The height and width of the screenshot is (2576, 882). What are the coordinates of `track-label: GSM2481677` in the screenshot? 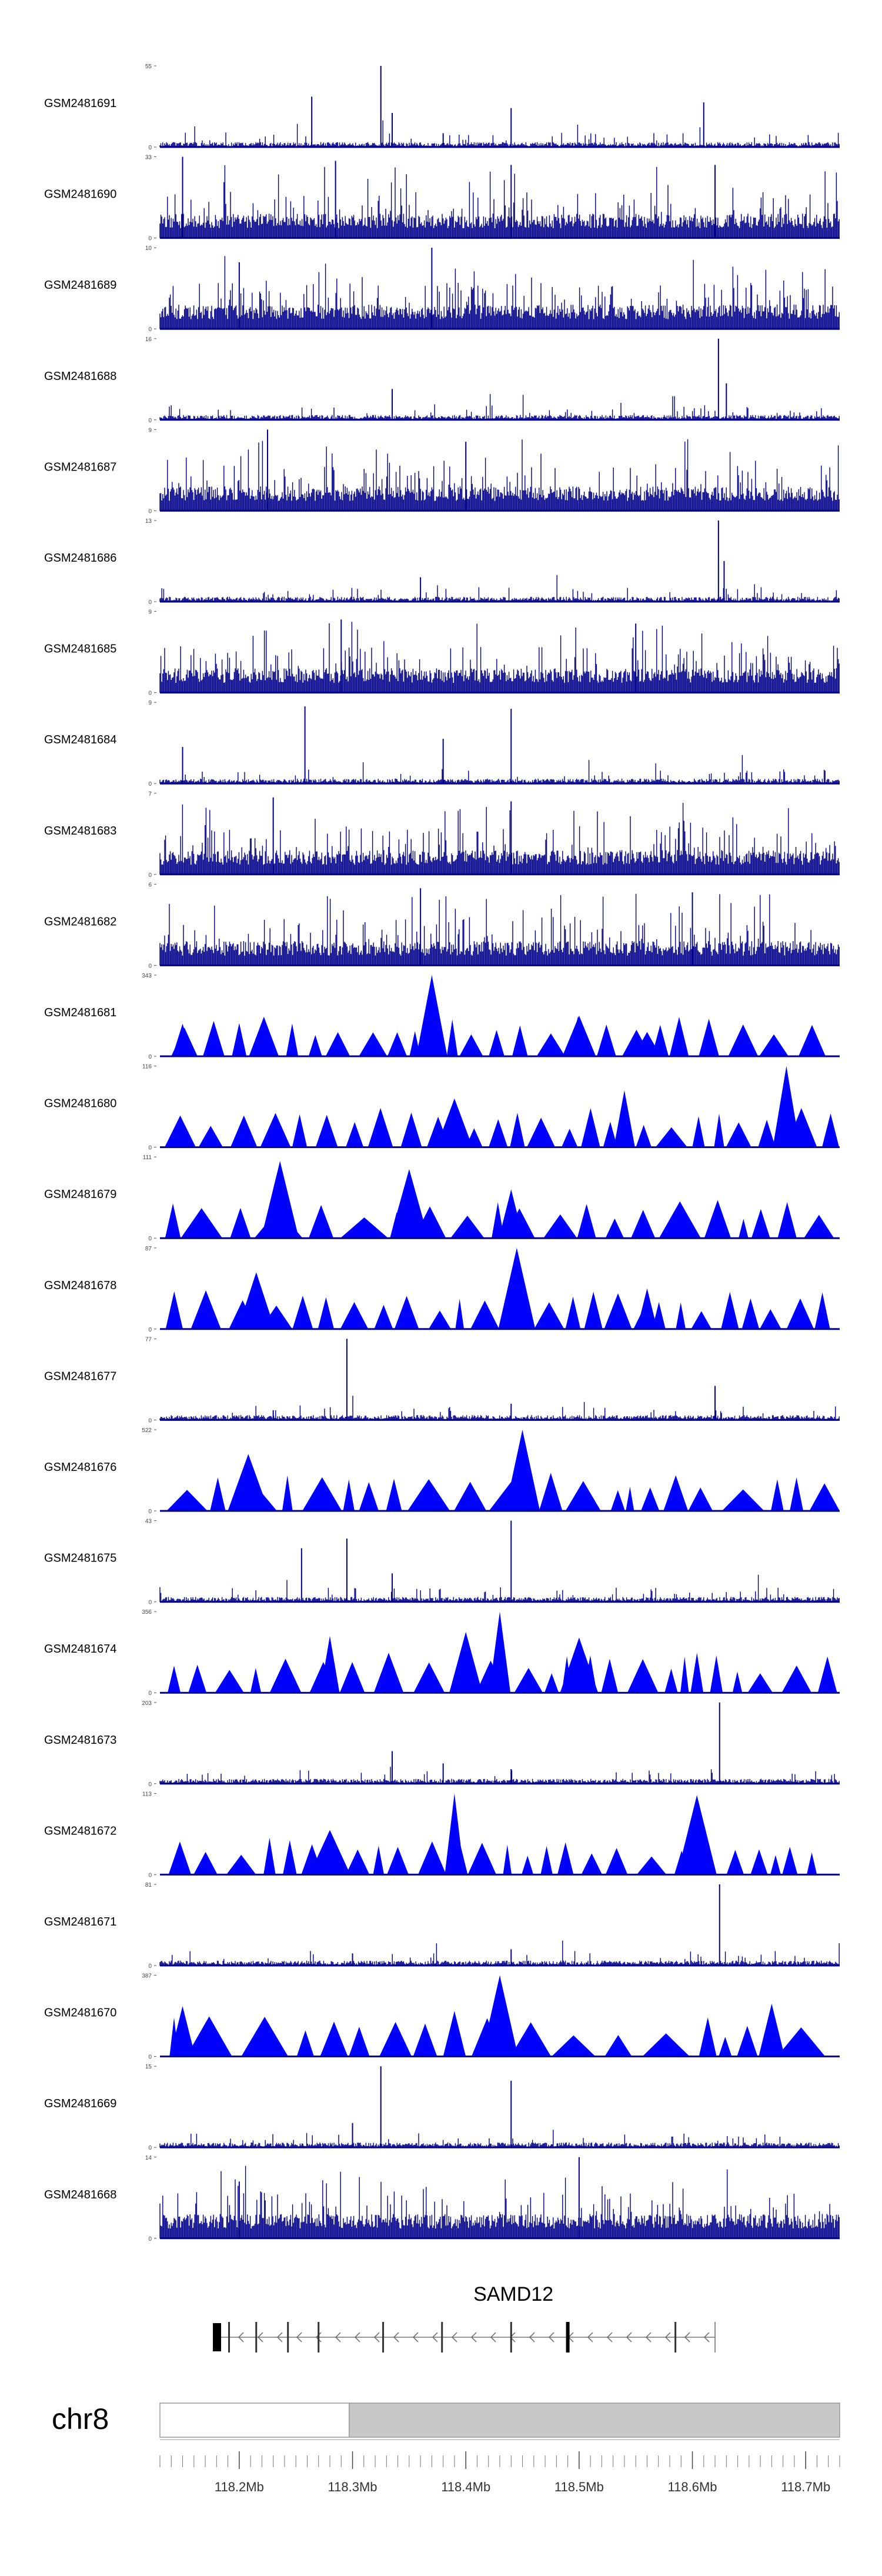 It's located at (80, 1376).